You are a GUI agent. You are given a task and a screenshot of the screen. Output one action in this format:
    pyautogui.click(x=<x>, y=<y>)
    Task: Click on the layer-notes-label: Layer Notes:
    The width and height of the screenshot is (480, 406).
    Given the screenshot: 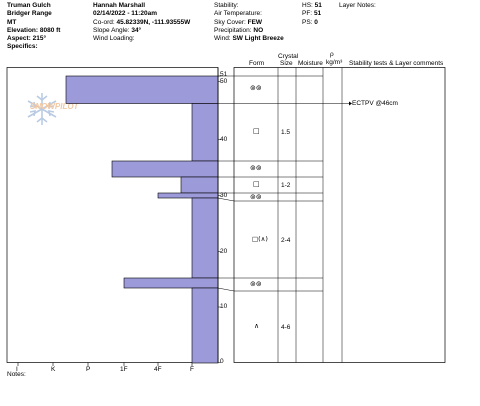 What is the action you would take?
    pyautogui.click(x=357, y=5)
    